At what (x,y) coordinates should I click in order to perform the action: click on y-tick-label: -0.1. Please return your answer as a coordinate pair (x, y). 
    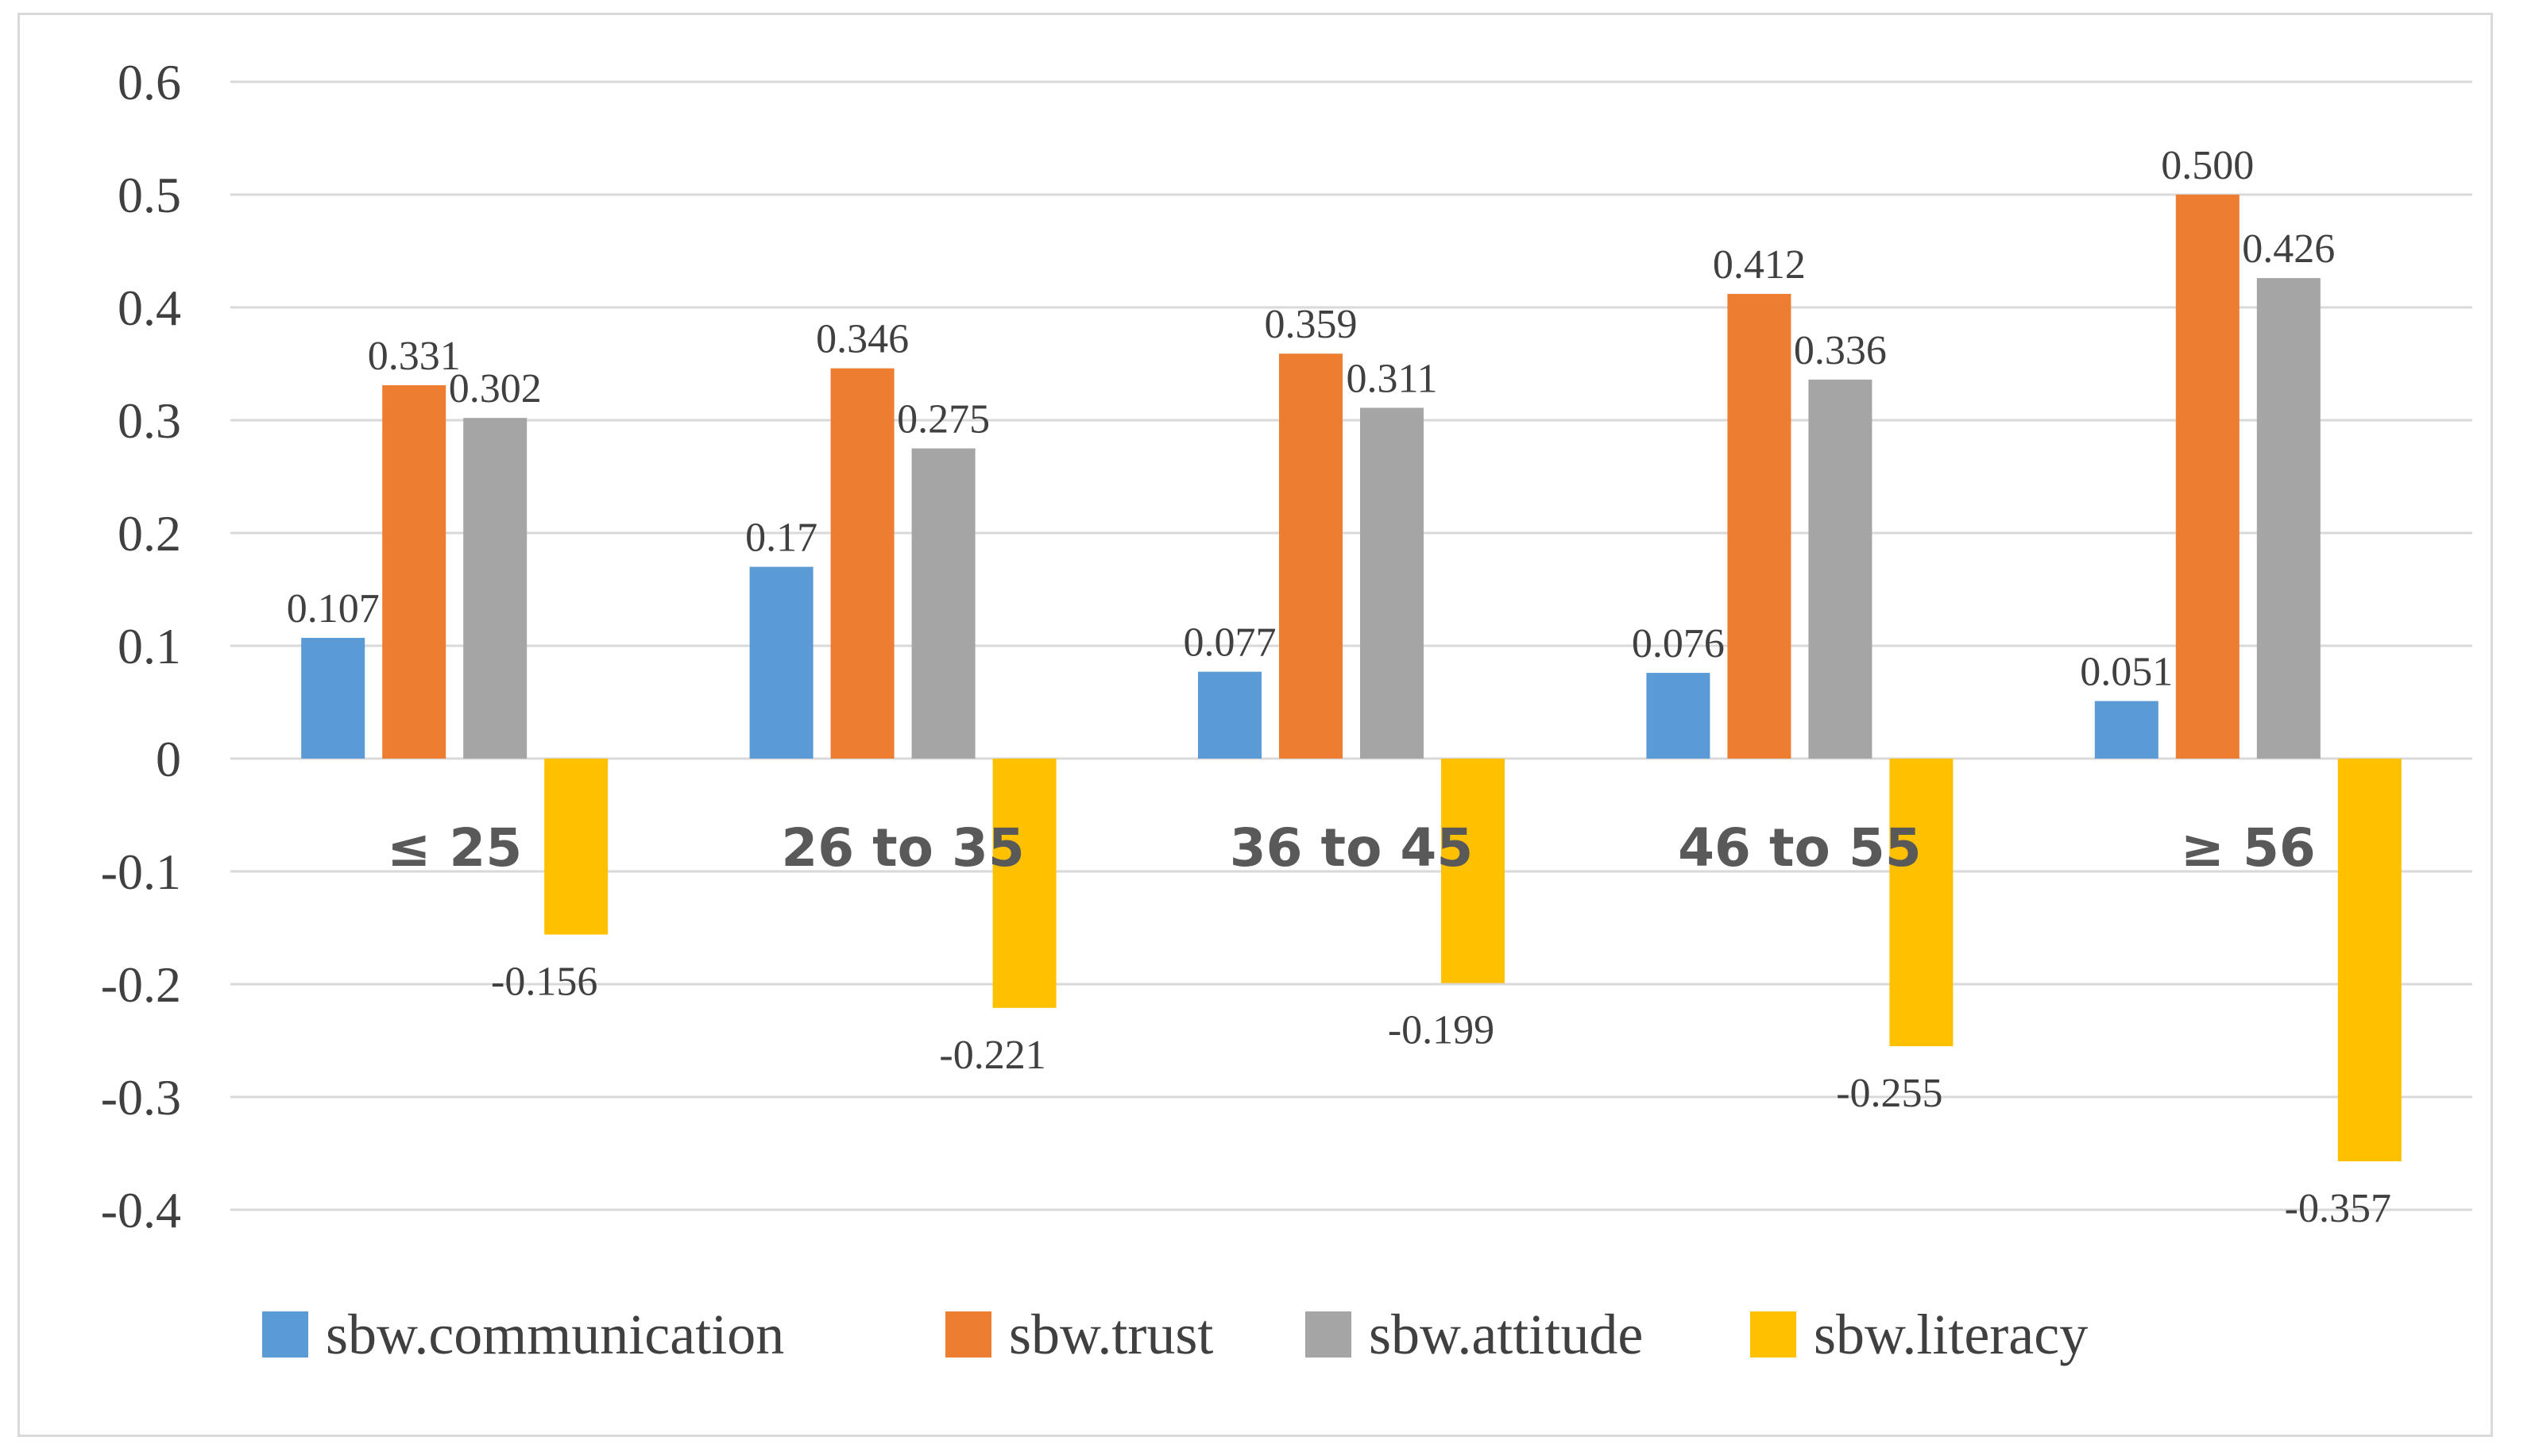
    Looking at the image, I should click on (141, 872).